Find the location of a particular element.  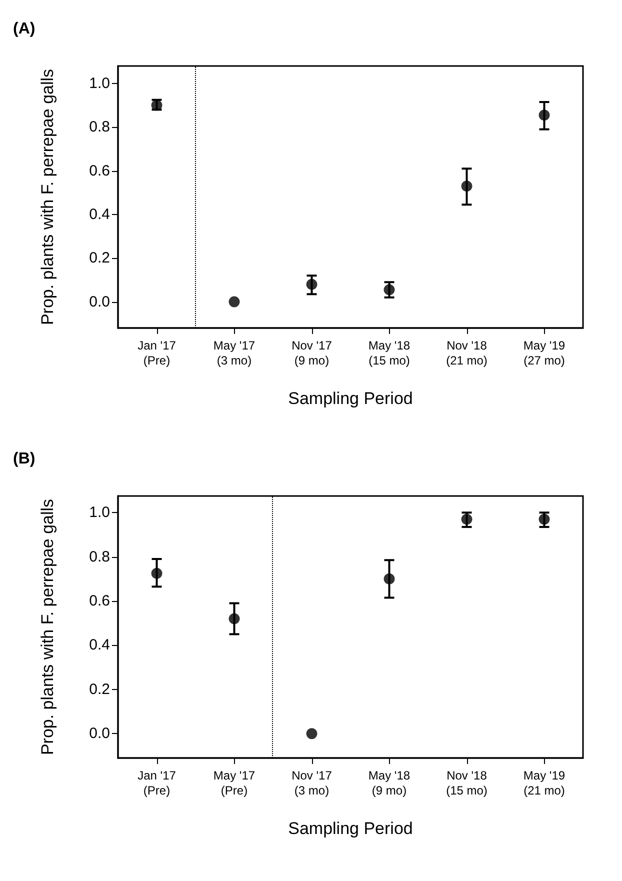

chart-title: (A) is located at coordinates (24, 29).